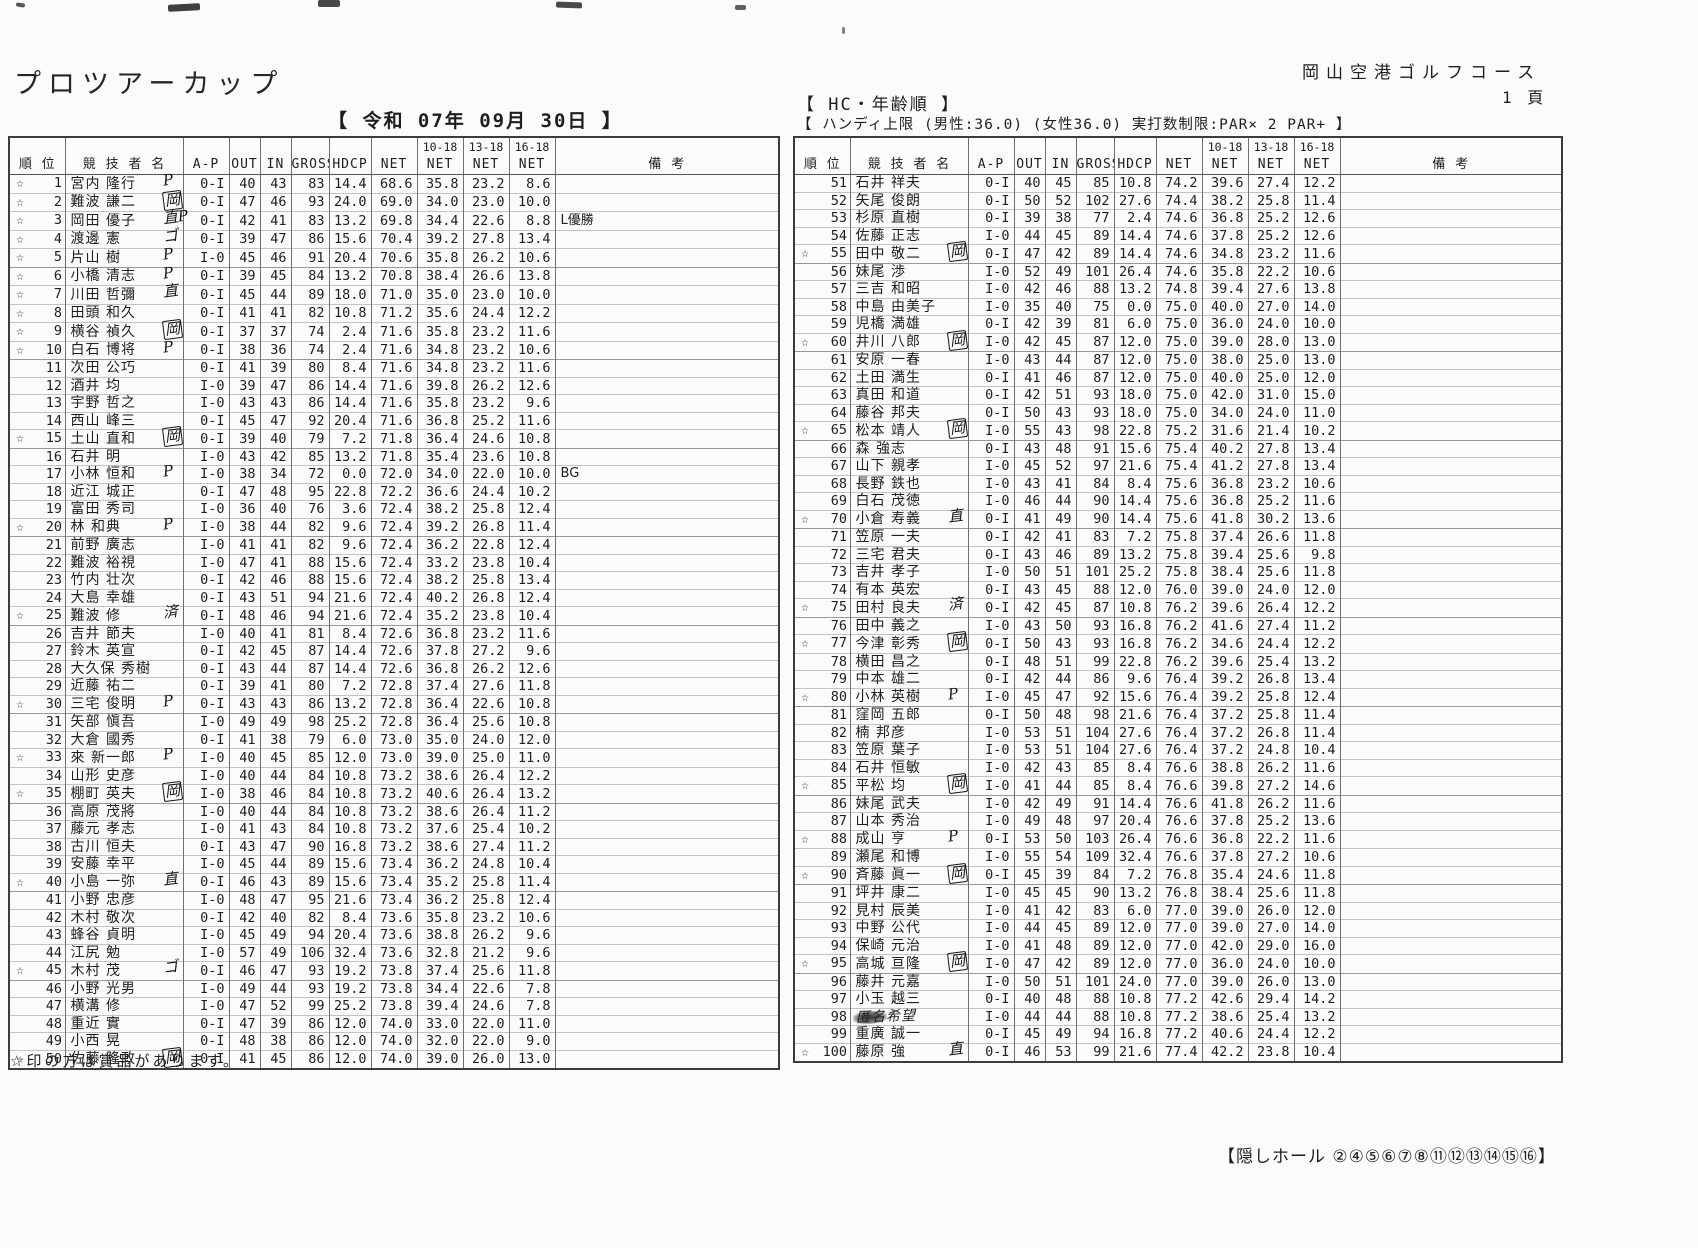 Image resolution: width=1698 pixels, height=1248 pixels. Describe the element at coordinates (1179, 767) in the screenshot. I see `net: 76.6` at that location.